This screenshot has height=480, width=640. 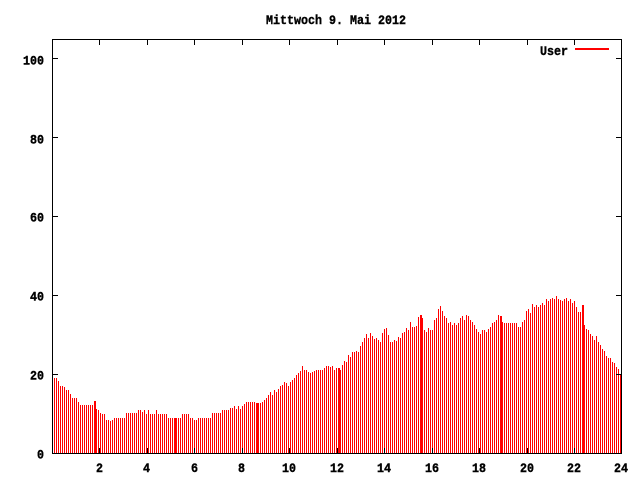 What do you see at coordinates (384, 468) in the screenshot?
I see `svg-text: 14` at bounding box center [384, 468].